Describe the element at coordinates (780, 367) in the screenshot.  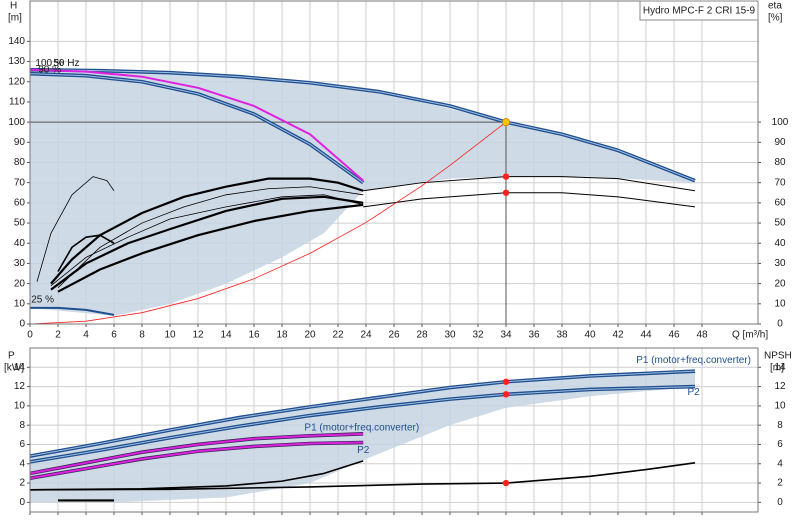
I see `y2-tick-label: 14` at that location.